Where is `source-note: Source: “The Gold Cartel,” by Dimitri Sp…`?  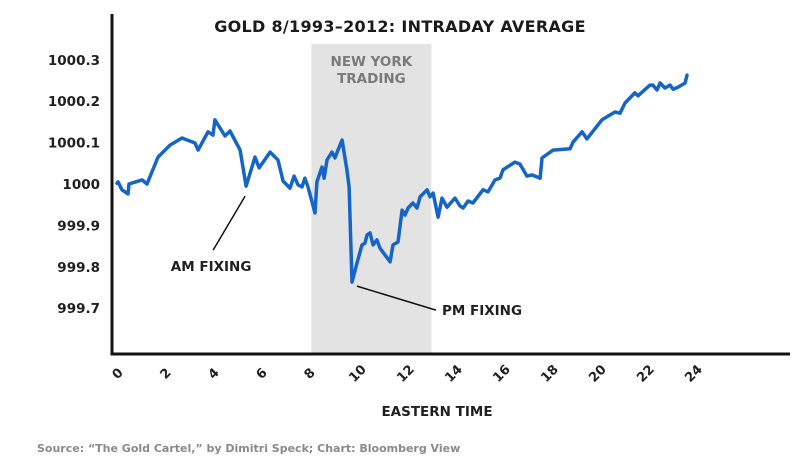 source-note: Source: “The Gold Cartel,” by Dimitri Sp… is located at coordinates (248, 448).